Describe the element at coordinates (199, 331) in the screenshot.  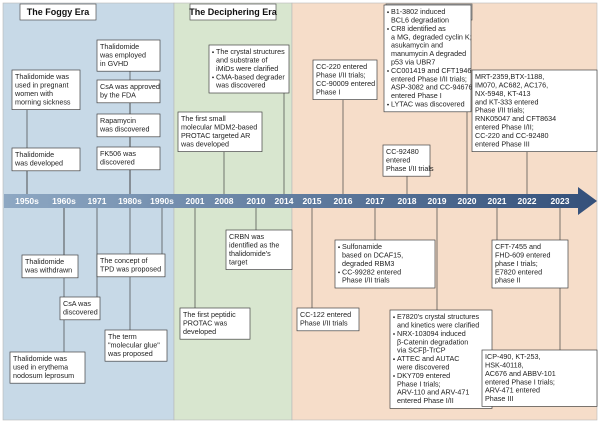
I see `event-text: developed` at that location.